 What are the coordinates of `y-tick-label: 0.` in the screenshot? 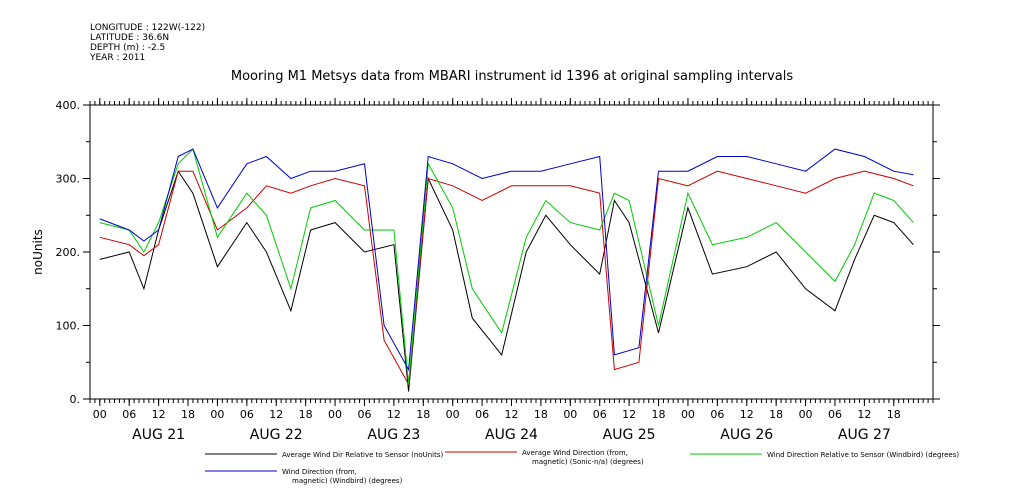 It's located at (75, 399).